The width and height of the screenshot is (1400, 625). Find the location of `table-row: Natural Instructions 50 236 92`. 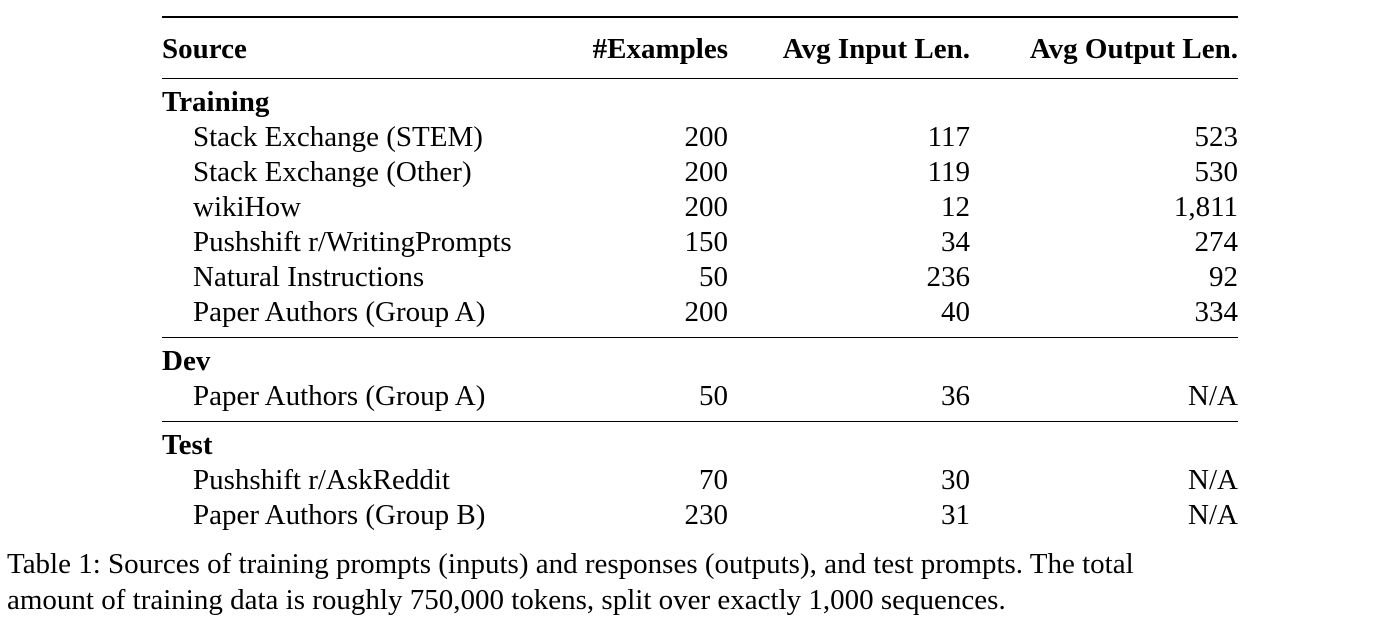

table-row: Natural Instructions 50 236 92 is located at coordinates (700, 276).